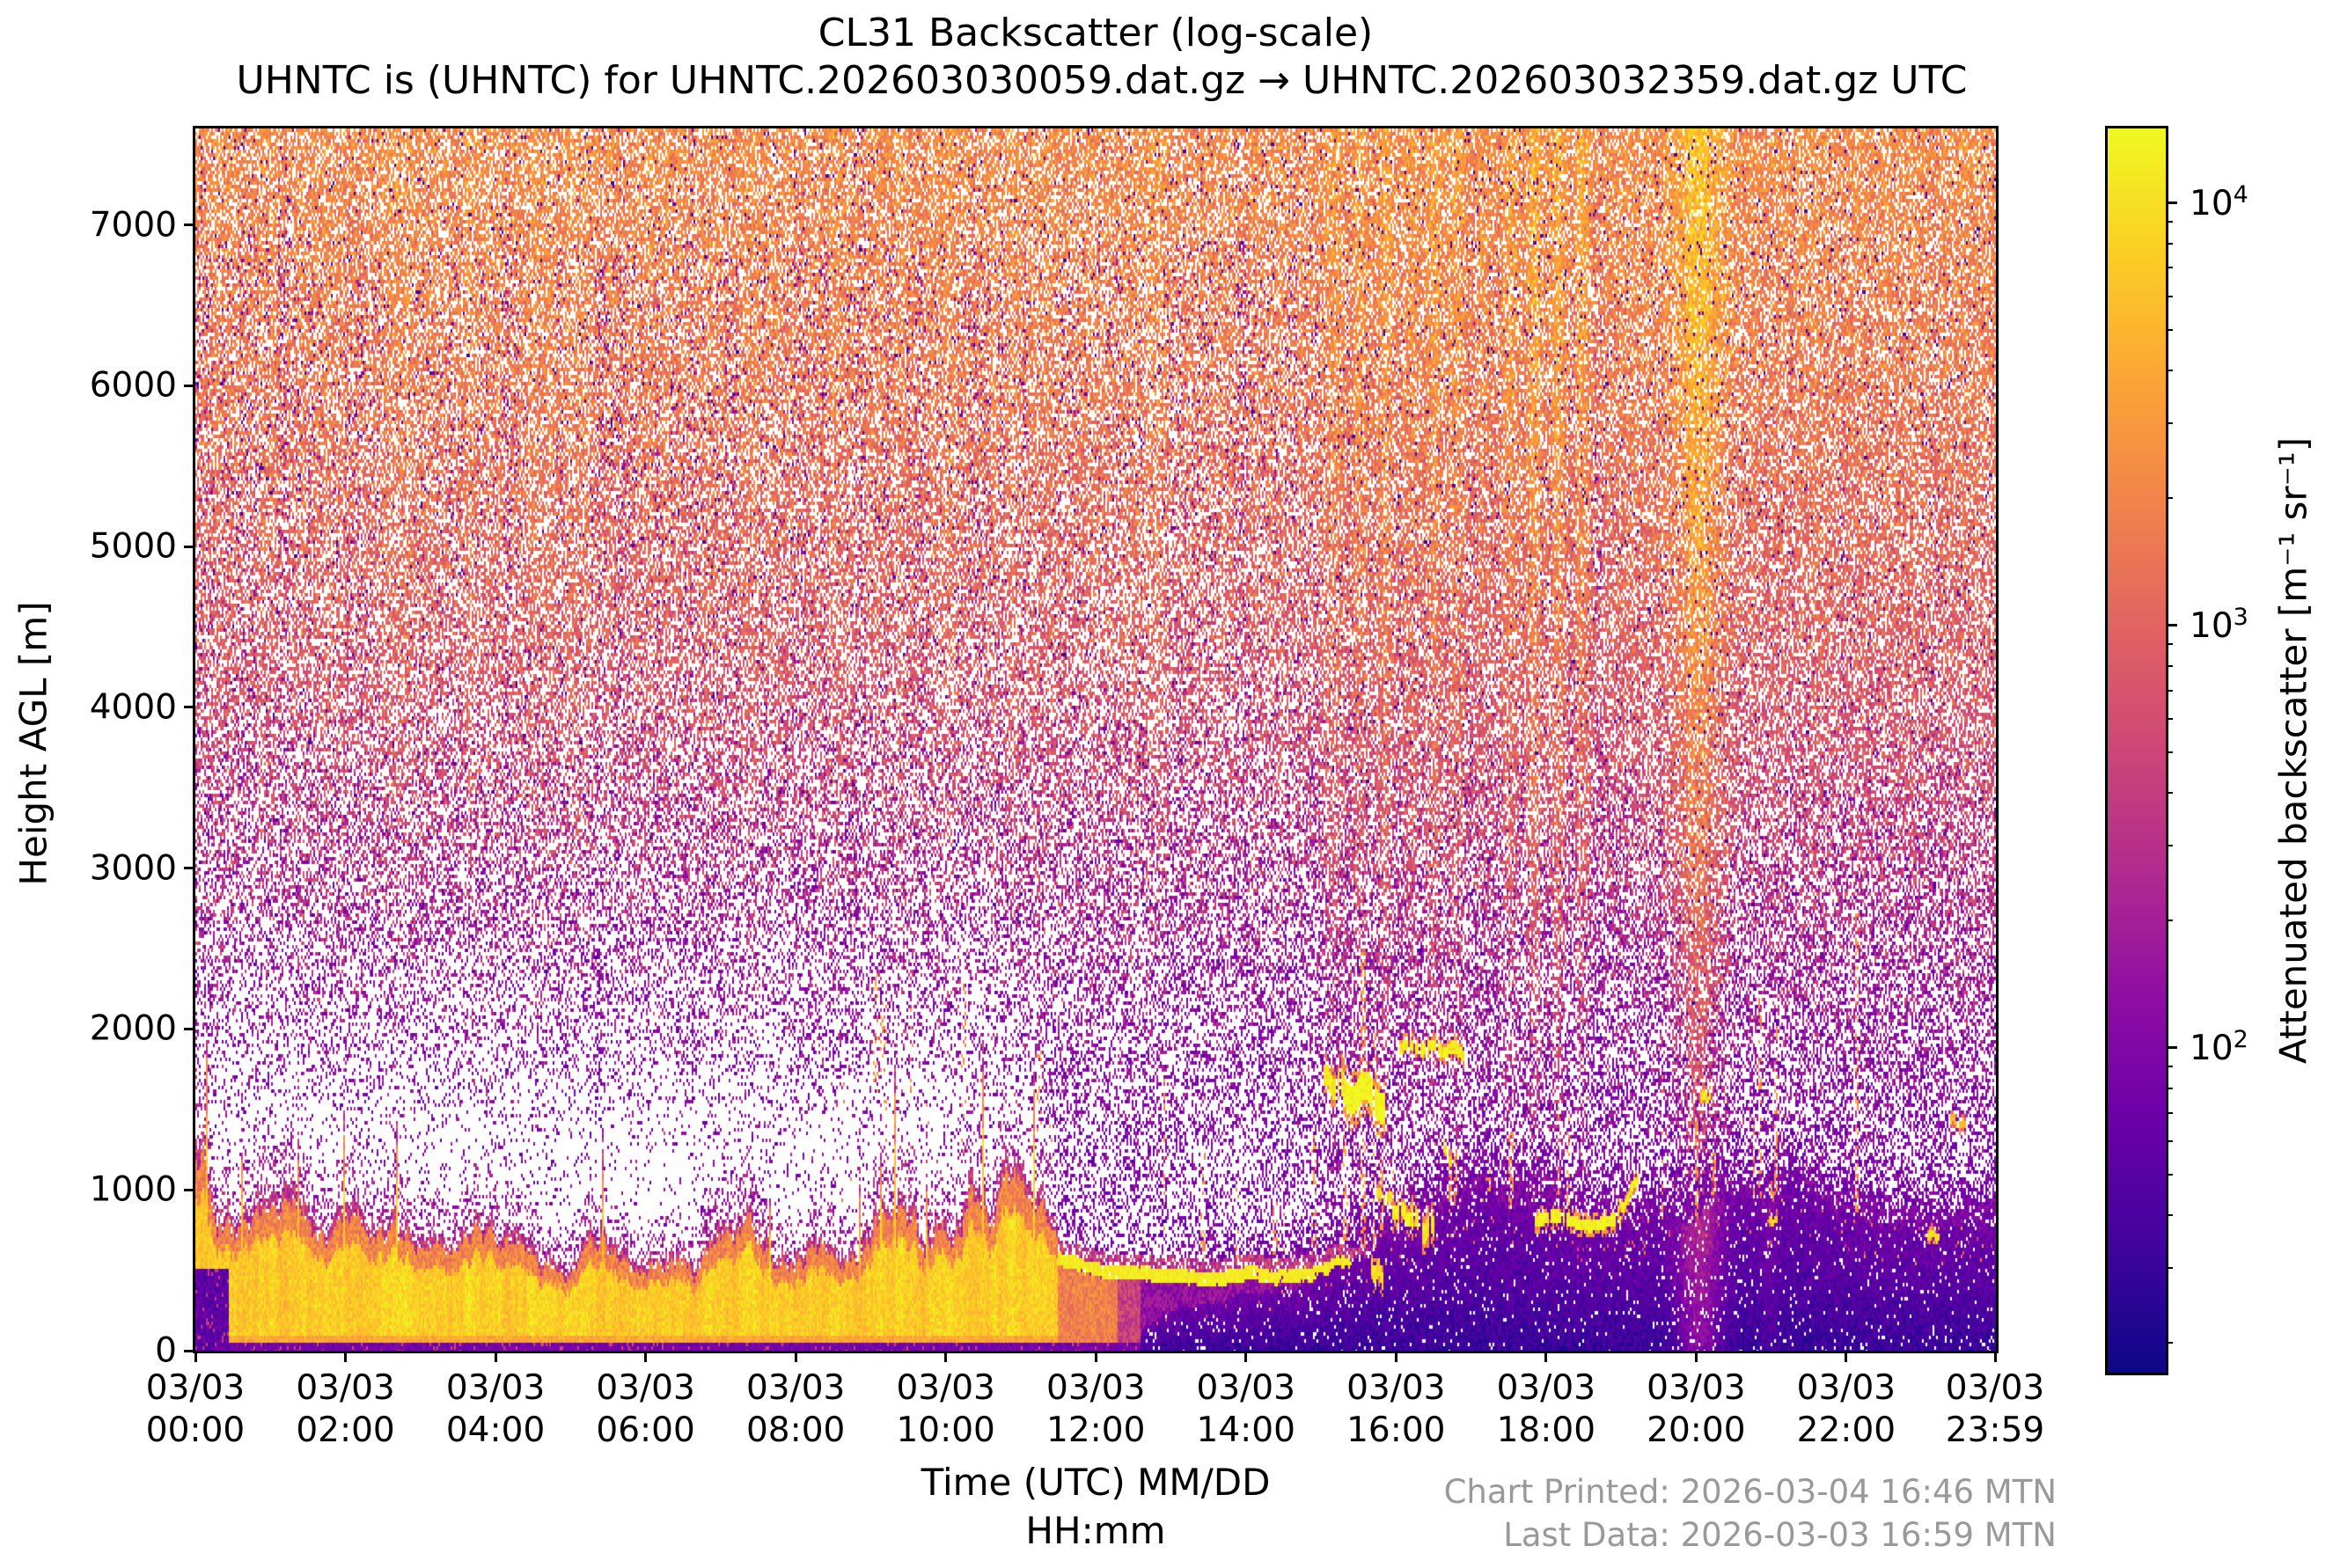  I want to click on colorbar-tick-exponent: 2, so click(2240, 1040).